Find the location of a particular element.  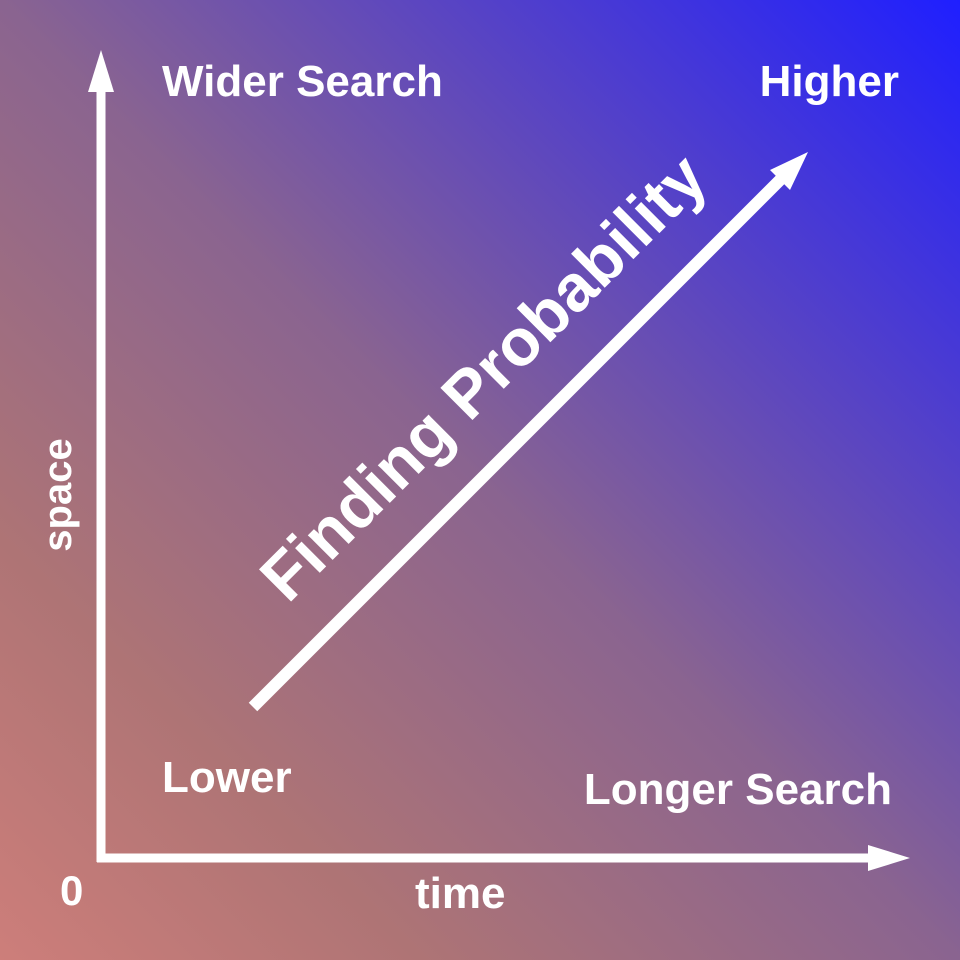

y-axis-label: space is located at coordinates (58, 495).